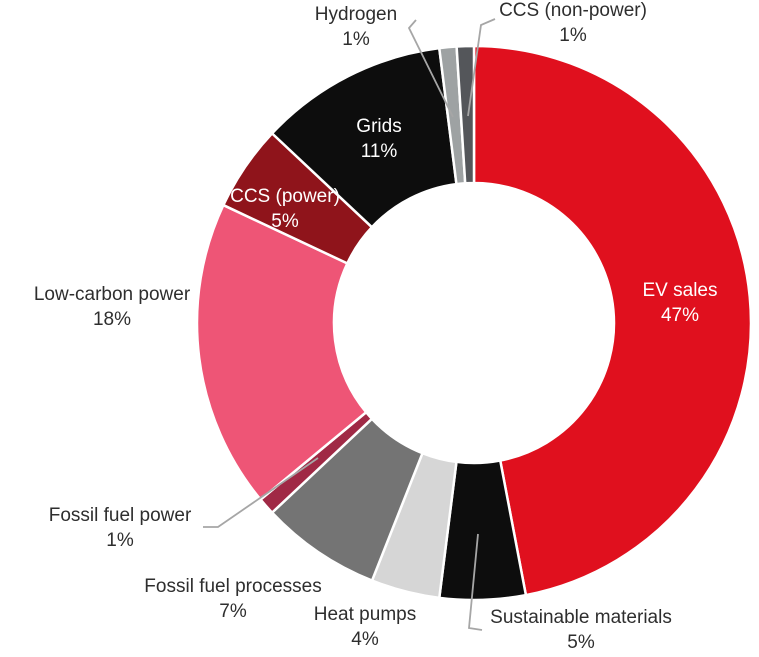 The image size is (759, 657). What do you see at coordinates (120, 515) in the screenshot?
I see `slice-name: Fossil fuel power` at bounding box center [120, 515].